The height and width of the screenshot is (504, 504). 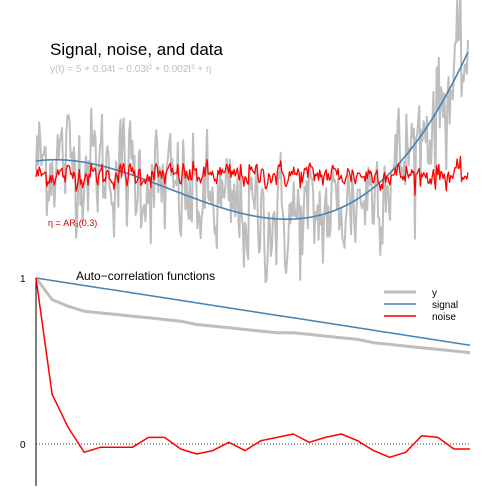 I want to click on acf-tick-label-1: 1, so click(x=23, y=279).